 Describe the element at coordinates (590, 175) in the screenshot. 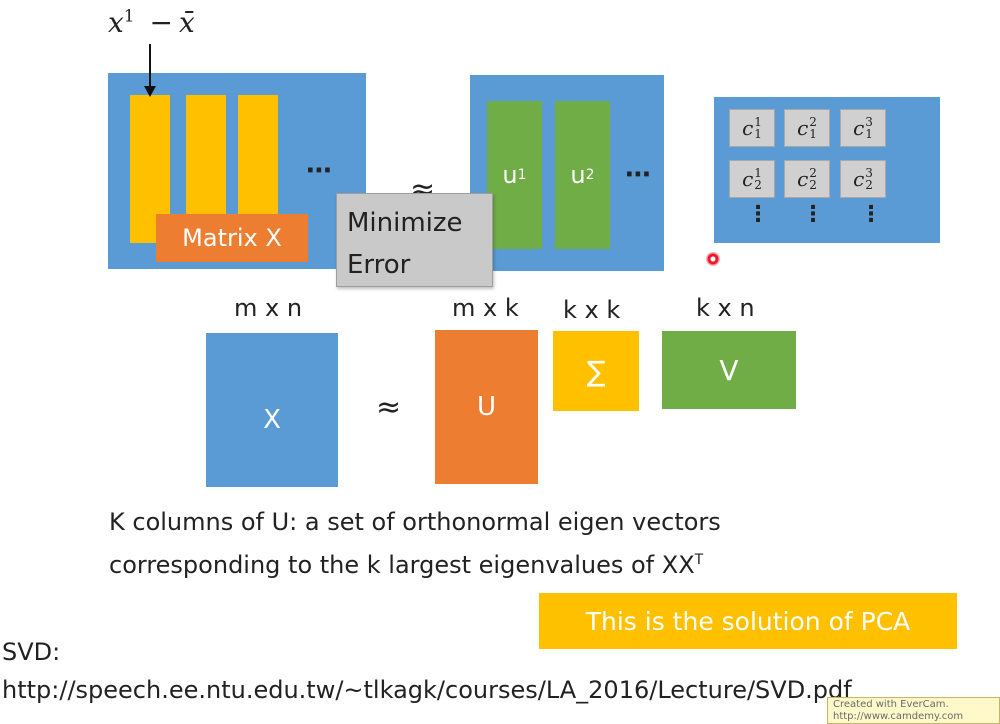

I see `u2-sup: 2` at that location.